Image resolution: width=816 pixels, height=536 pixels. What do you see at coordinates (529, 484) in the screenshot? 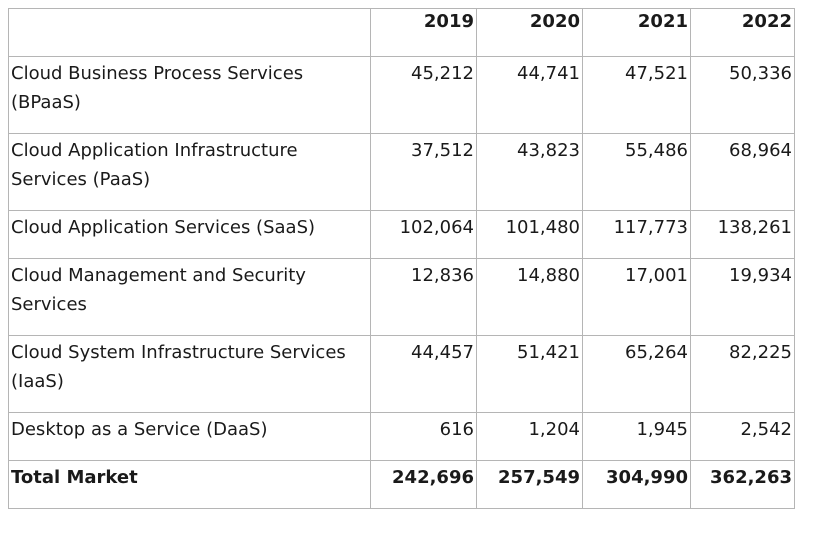
I see `total-value-cell: 257,549` at bounding box center [529, 484].